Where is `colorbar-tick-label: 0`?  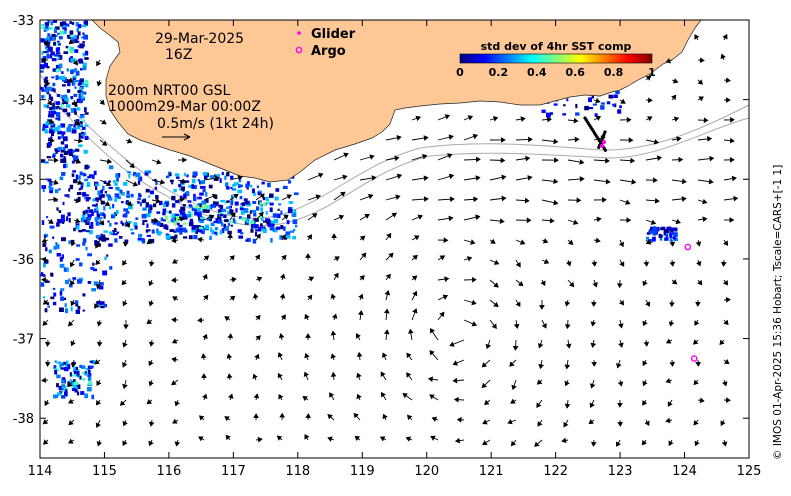 colorbar-tick-label: 0 is located at coordinates (460, 72).